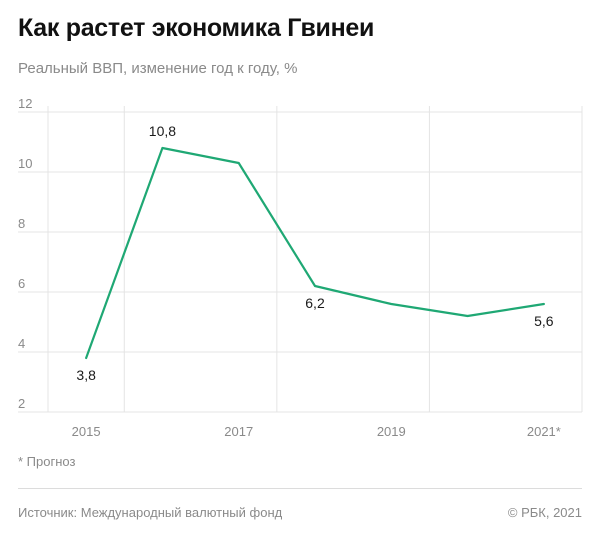 This screenshot has height=542, width=600. Describe the element at coordinates (300, 488) in the screenshot. I see `footer-divider` at that location.